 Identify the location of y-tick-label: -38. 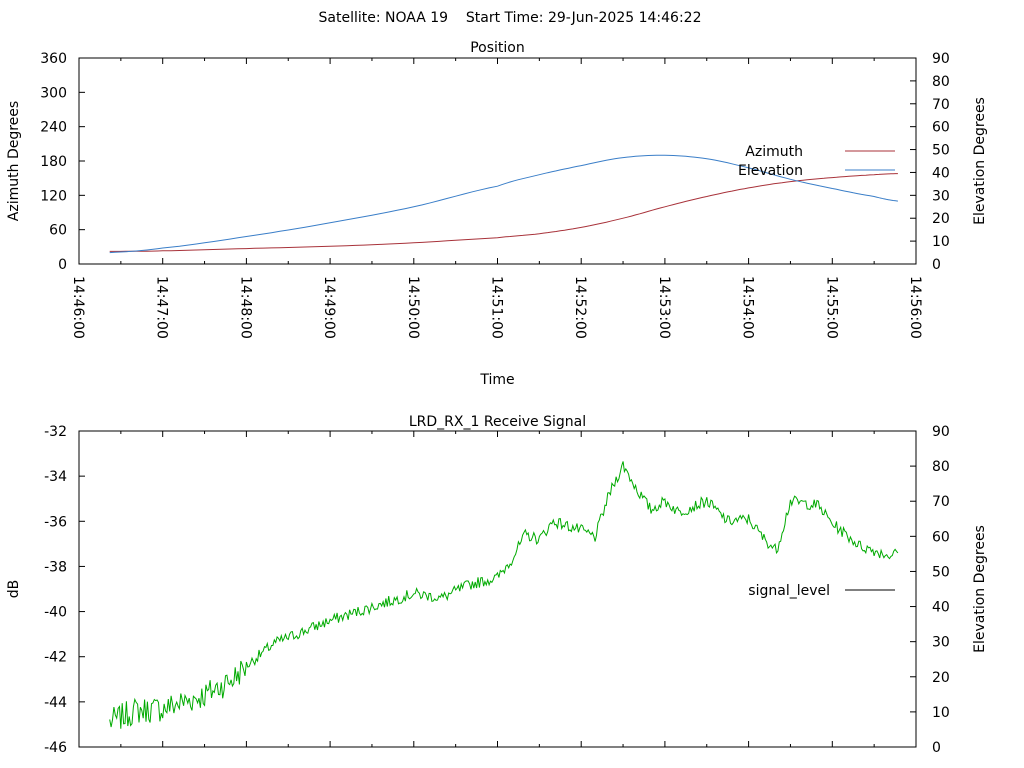
(55, 567).